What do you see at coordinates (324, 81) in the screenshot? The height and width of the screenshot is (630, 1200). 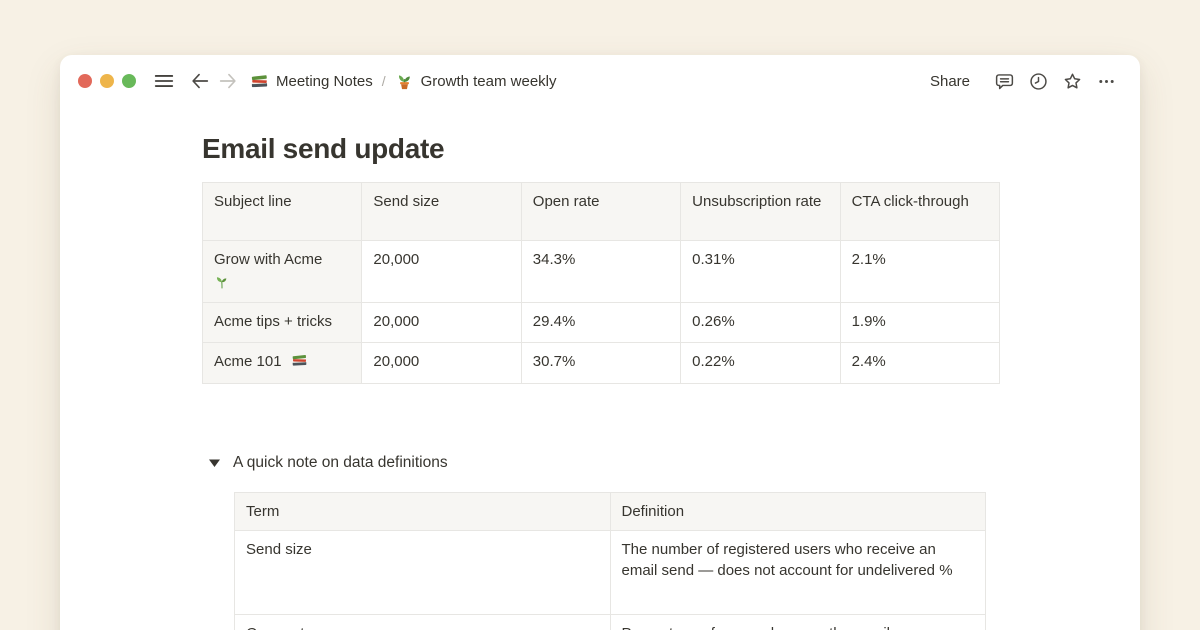 I see `breadcrumb-label: Meeting Notes` at bounding box center [324, 81].